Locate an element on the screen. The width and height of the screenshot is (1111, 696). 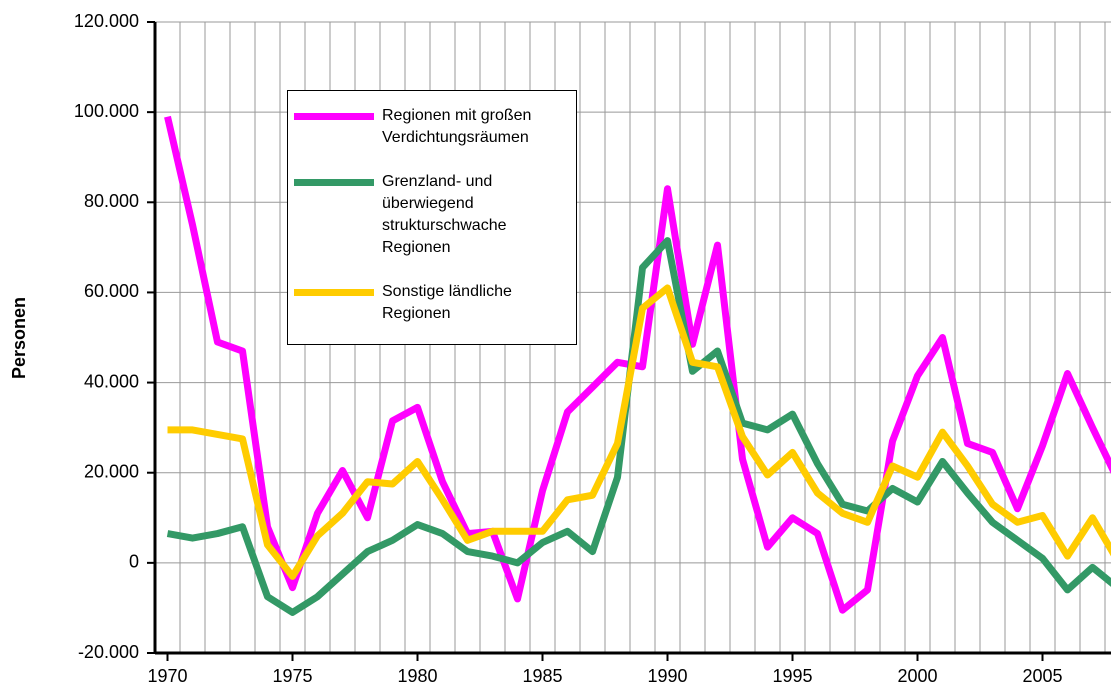
y-tick-label: 20.000 is located at coordinates (111, 471).